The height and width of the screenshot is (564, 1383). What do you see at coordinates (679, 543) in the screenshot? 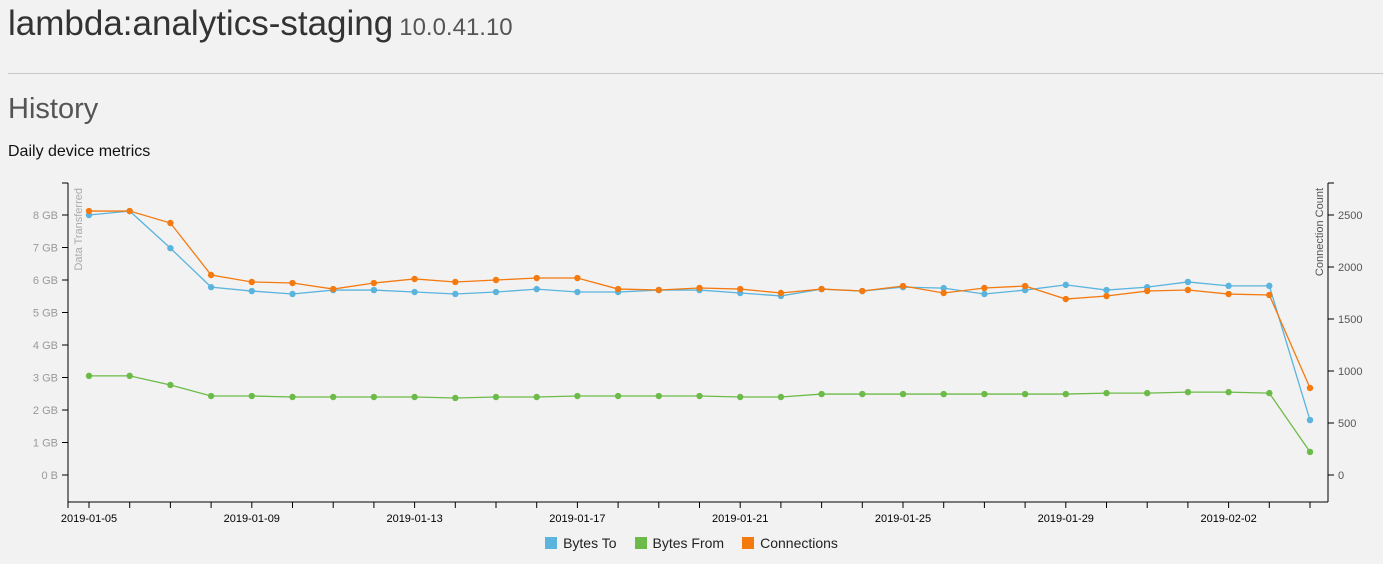
I see `legend-item: Bytes From` at bounding box center [679, 543].